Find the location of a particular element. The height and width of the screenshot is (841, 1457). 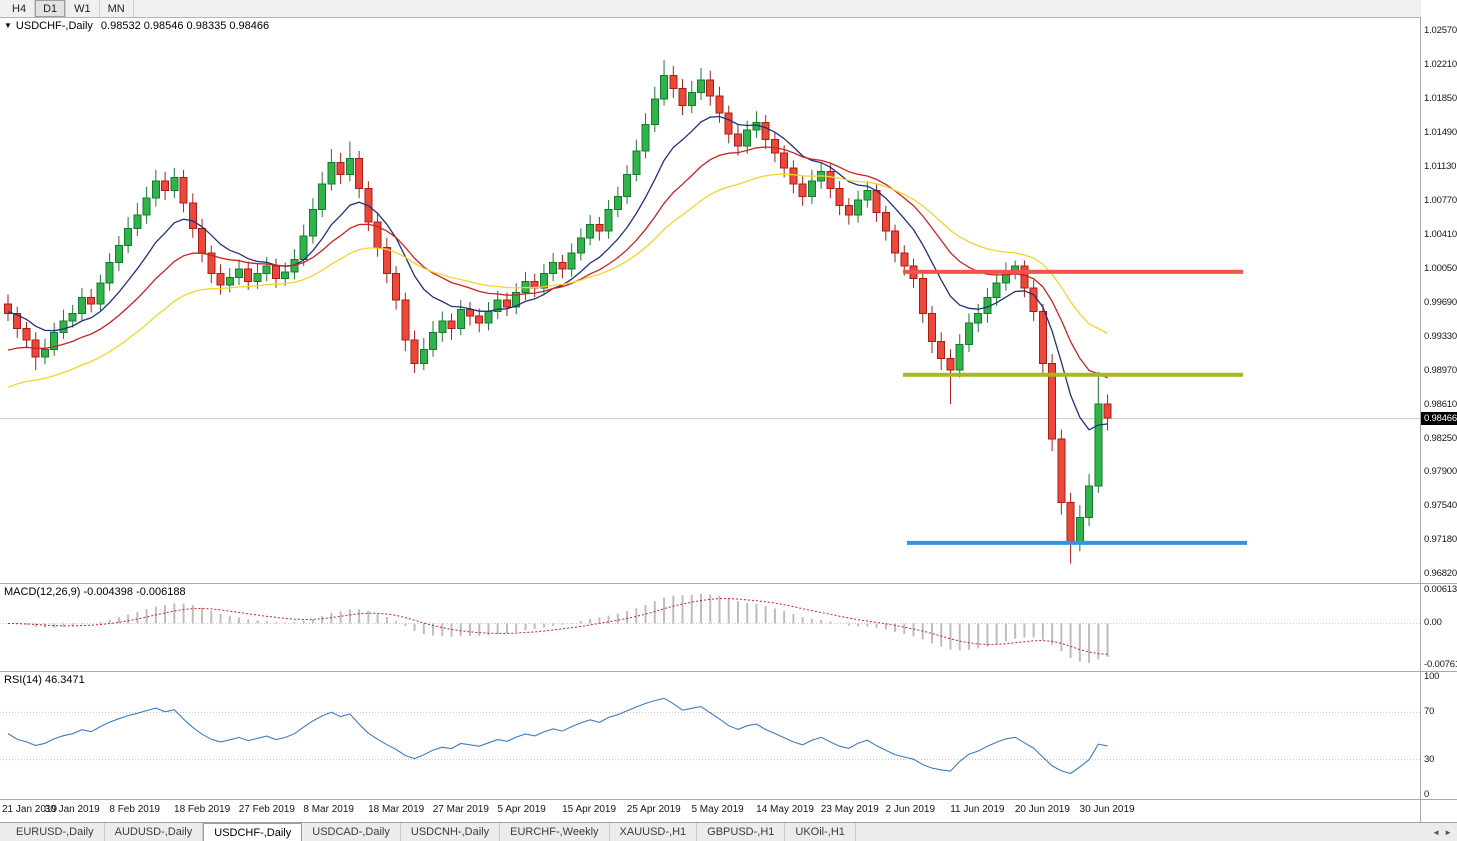

chart-menu-icon: ▼ is located at coordinates (8, 25).